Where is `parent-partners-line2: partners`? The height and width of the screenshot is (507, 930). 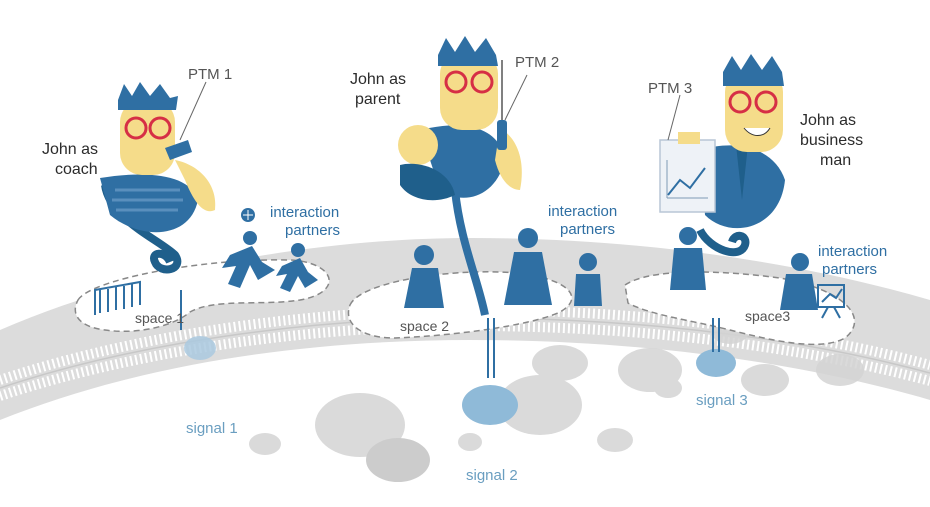 parent-partners-line2: partners is located at coordinates (588, 229).